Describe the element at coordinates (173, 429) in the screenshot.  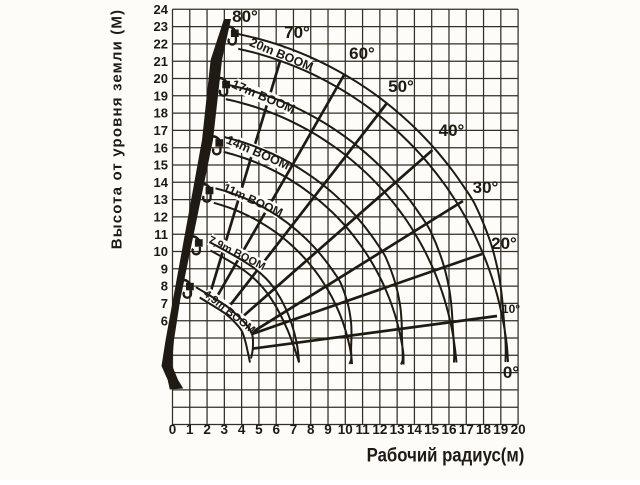
I see `svg-text: 0` at that location.